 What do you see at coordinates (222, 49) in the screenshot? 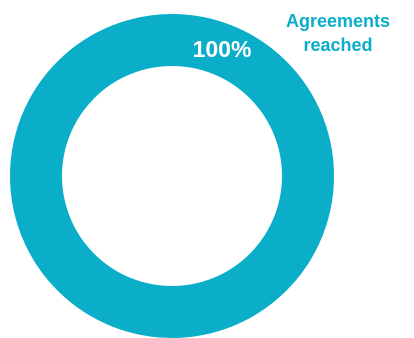
I see `slice-label-agreements-reached: 100%` at bounding box center [222, 49].